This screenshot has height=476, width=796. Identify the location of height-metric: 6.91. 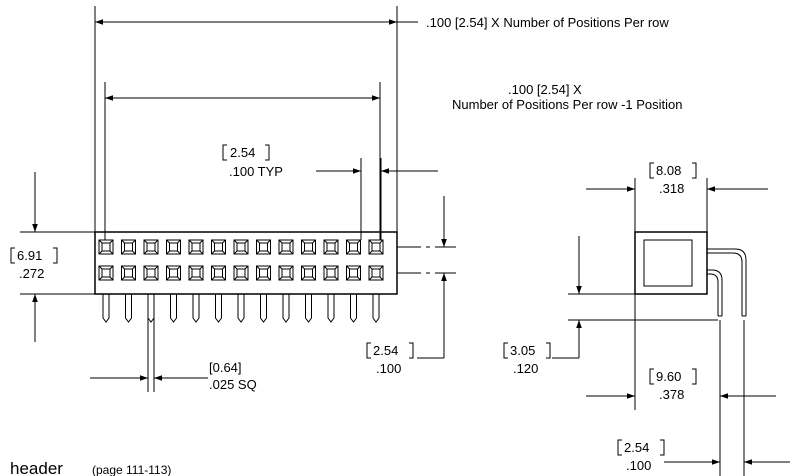
(29, 255).